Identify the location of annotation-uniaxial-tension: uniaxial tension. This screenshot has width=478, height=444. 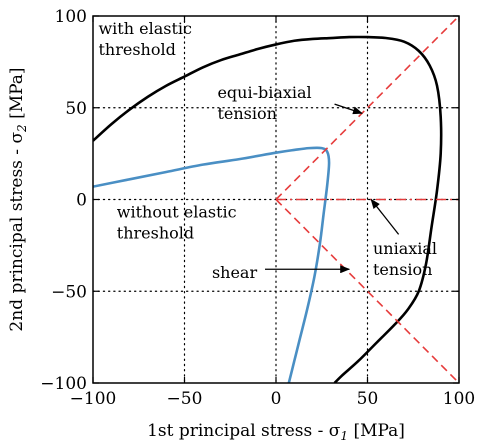
(405, 259).